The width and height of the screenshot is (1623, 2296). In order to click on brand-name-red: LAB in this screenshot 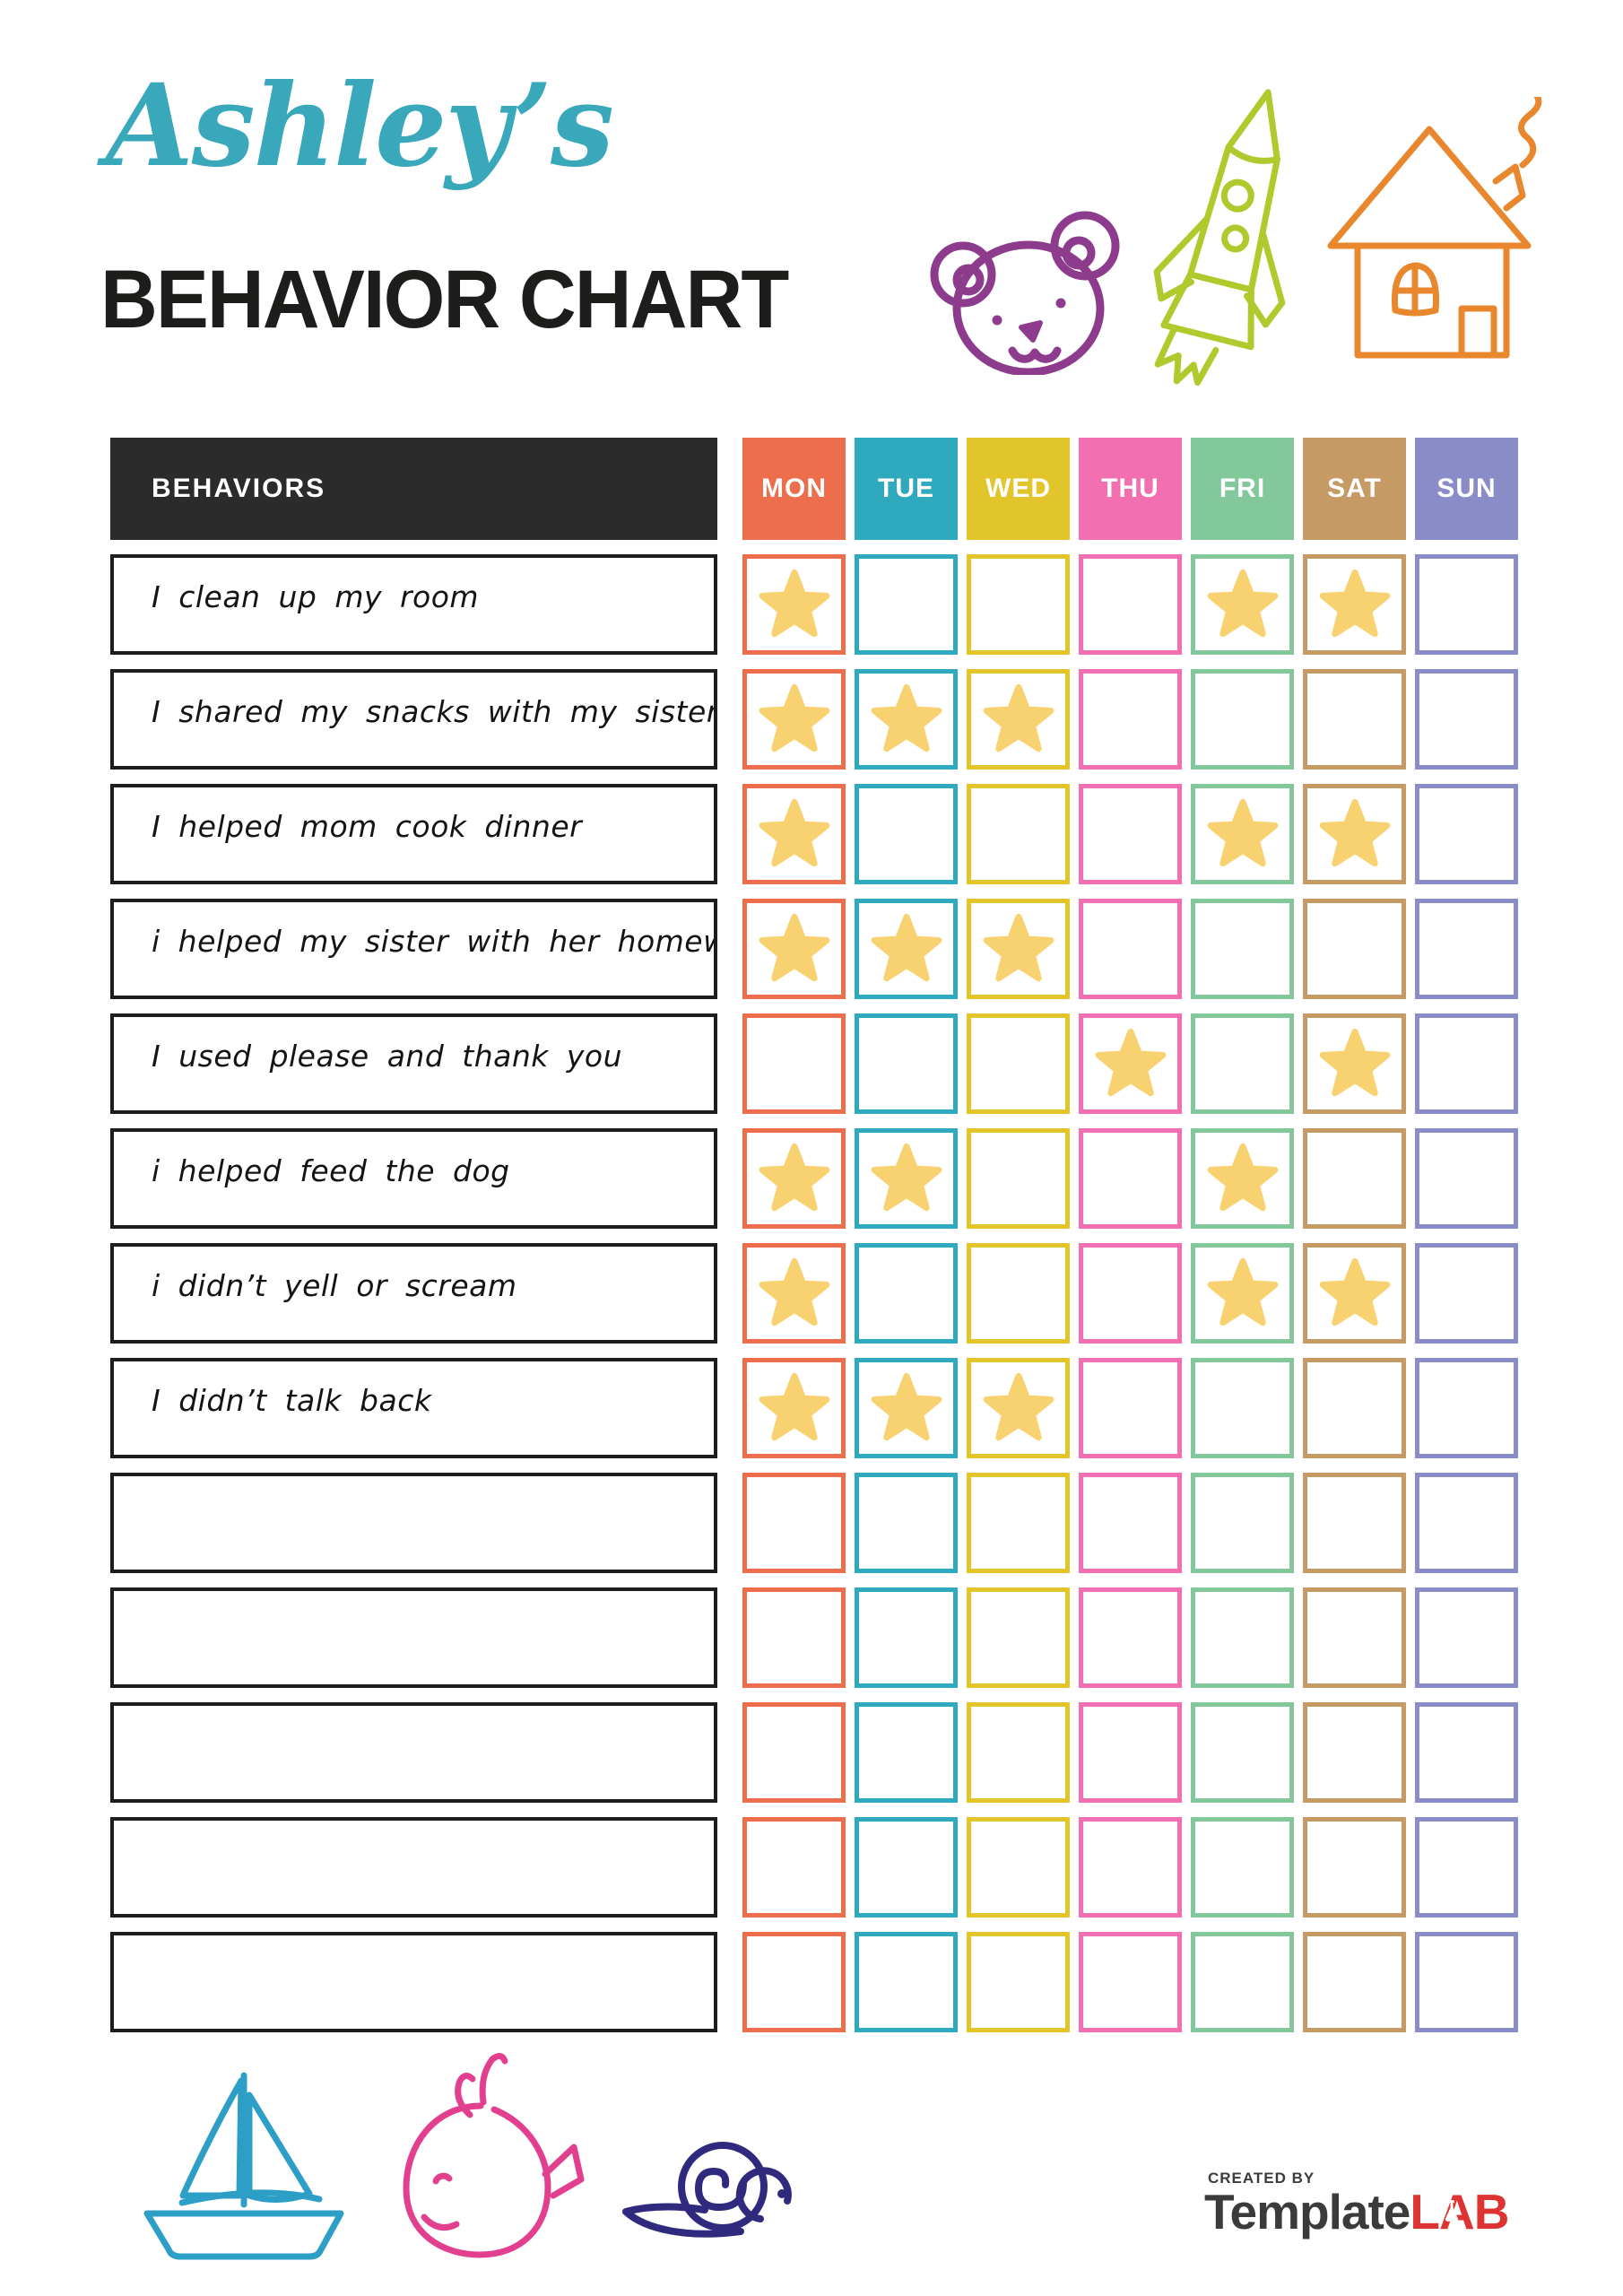, I will do `click(1459, 2211)`.